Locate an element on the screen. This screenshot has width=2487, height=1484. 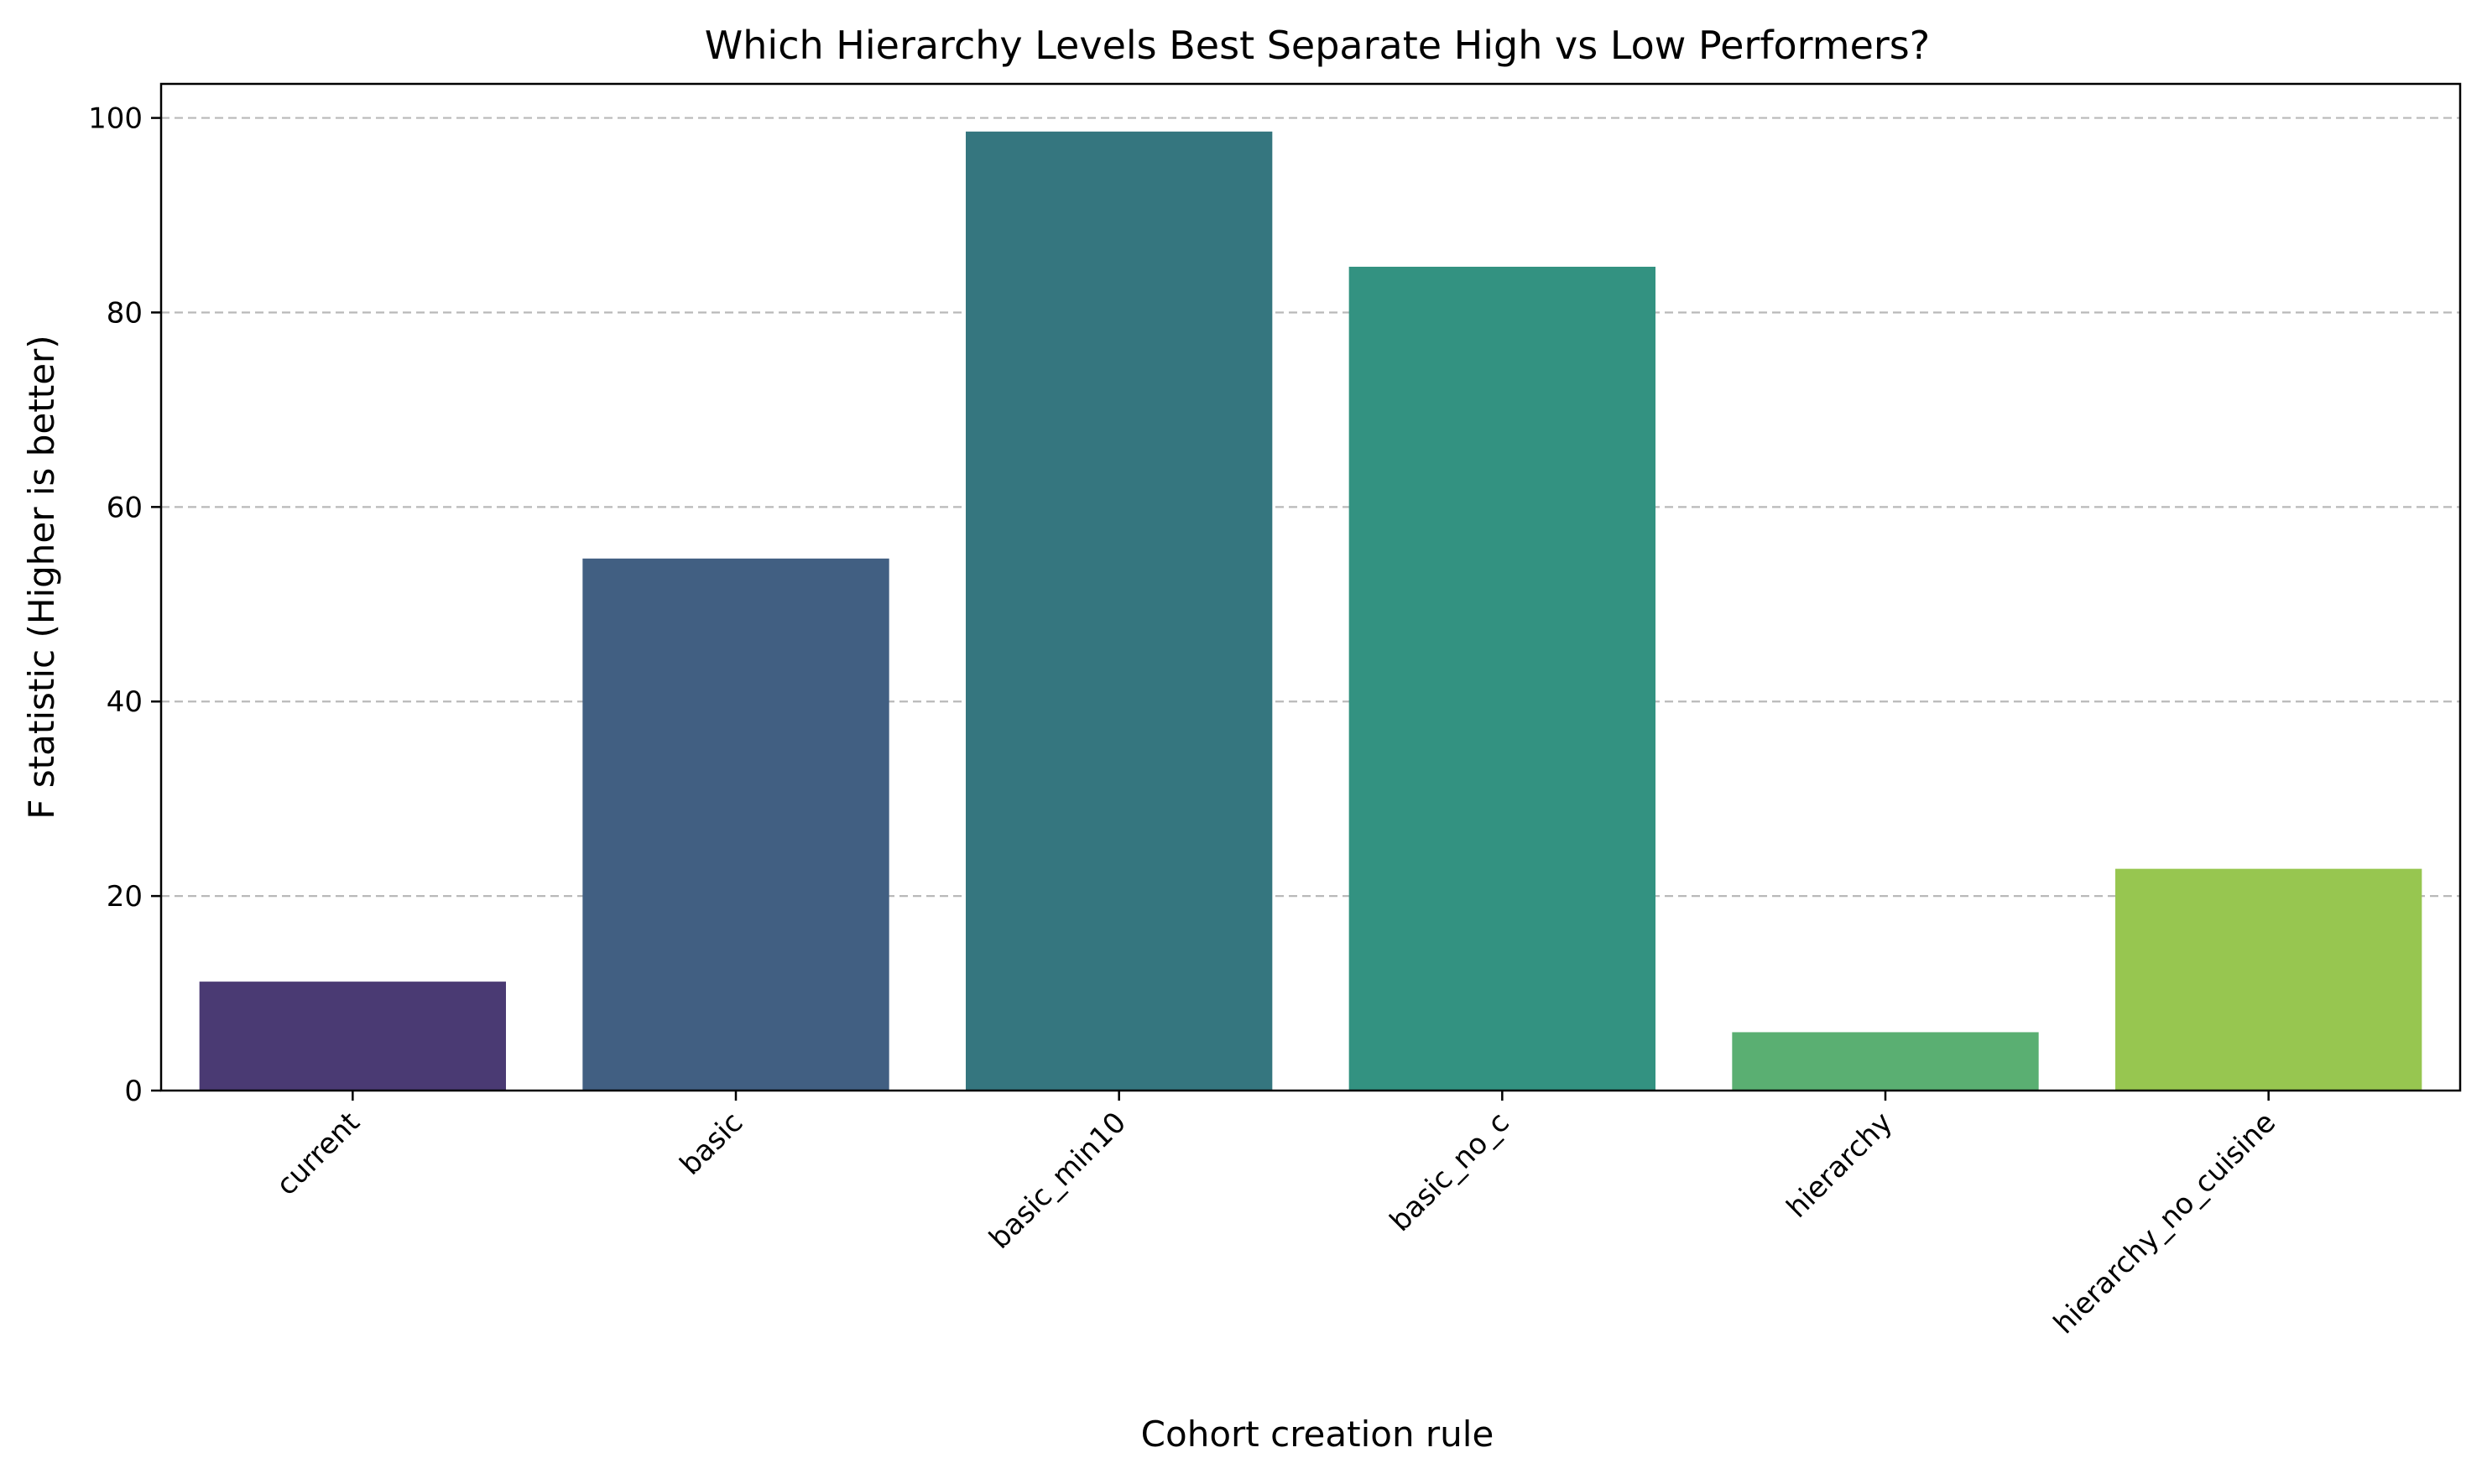
y-tick-label-1: 20 is located at coordinates (125, 897).